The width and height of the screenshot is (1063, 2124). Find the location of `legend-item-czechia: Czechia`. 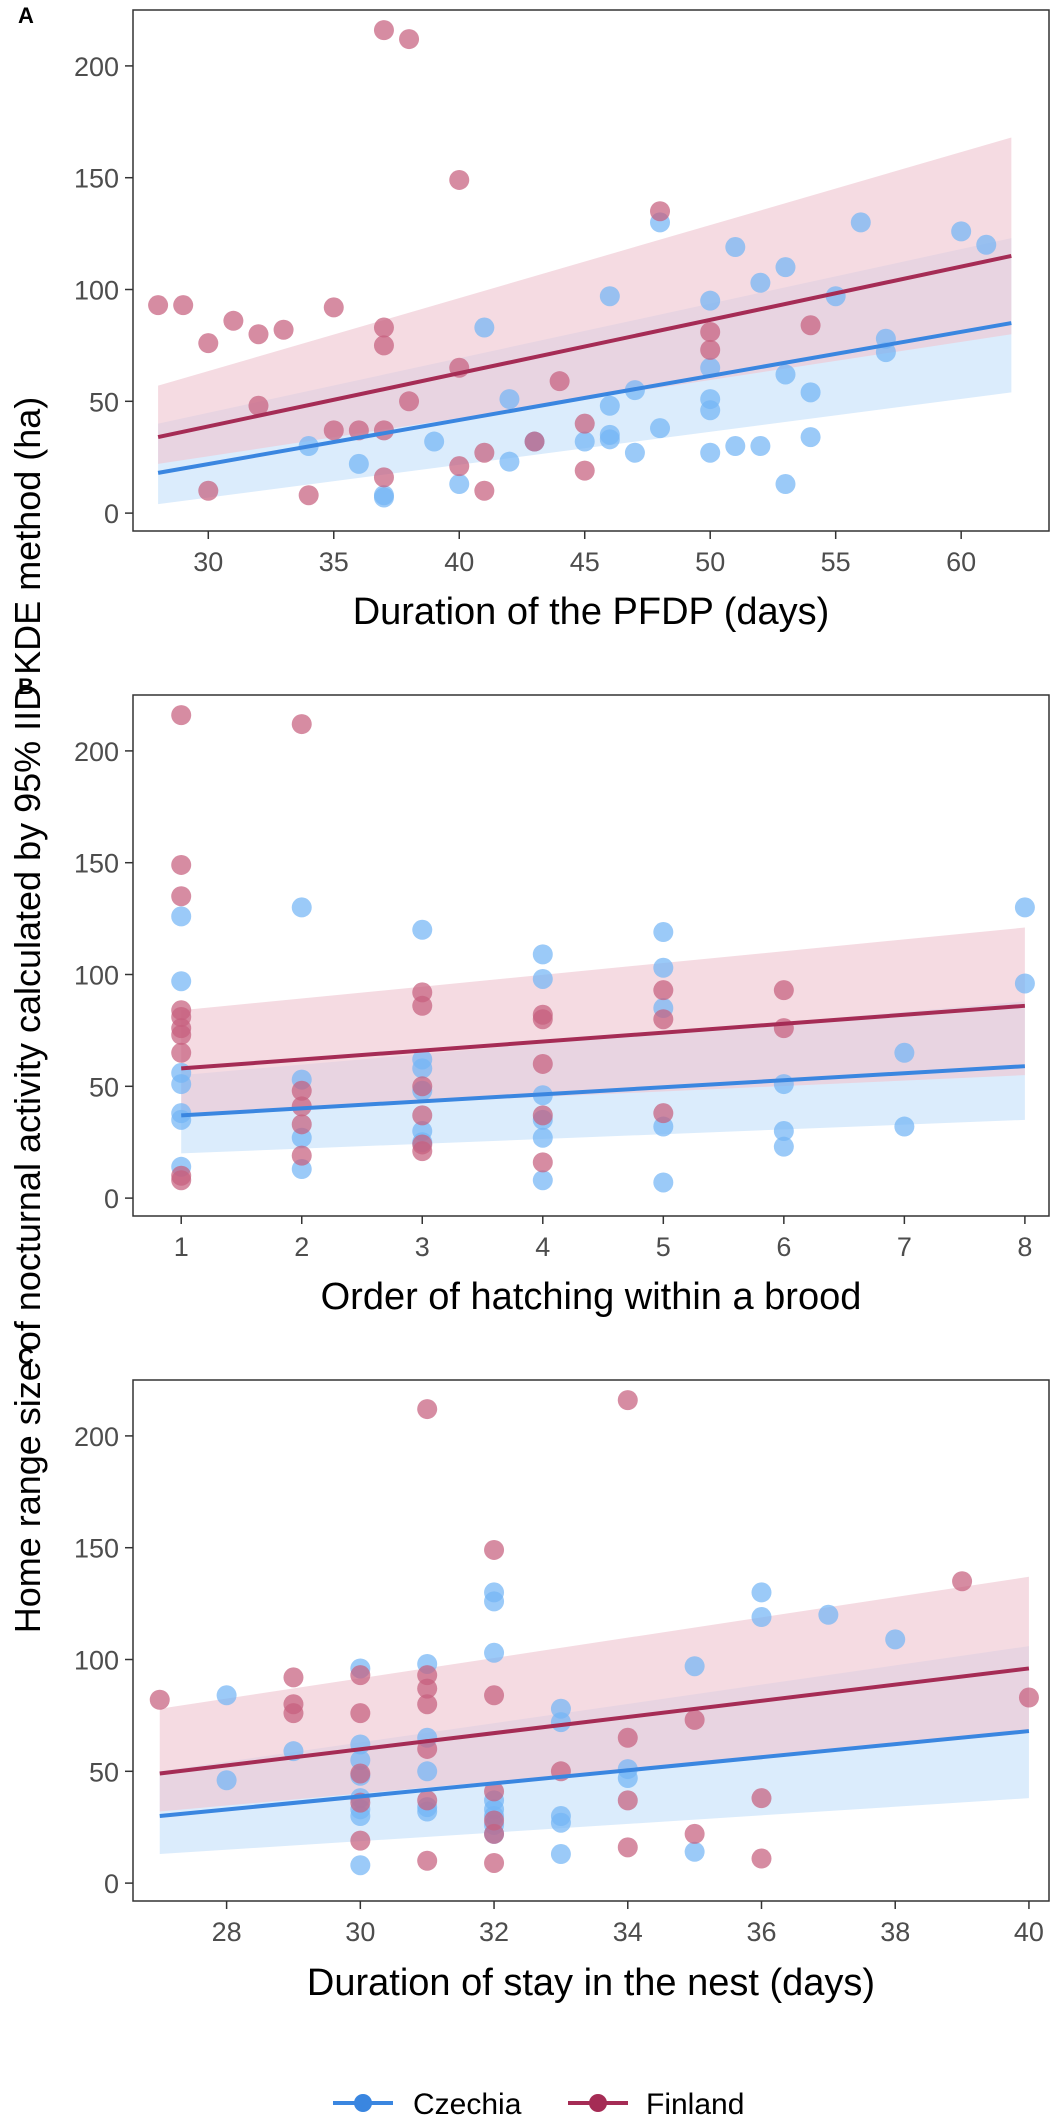

legend-item-czechia: Czechia is located at coordinates (427, 2104).